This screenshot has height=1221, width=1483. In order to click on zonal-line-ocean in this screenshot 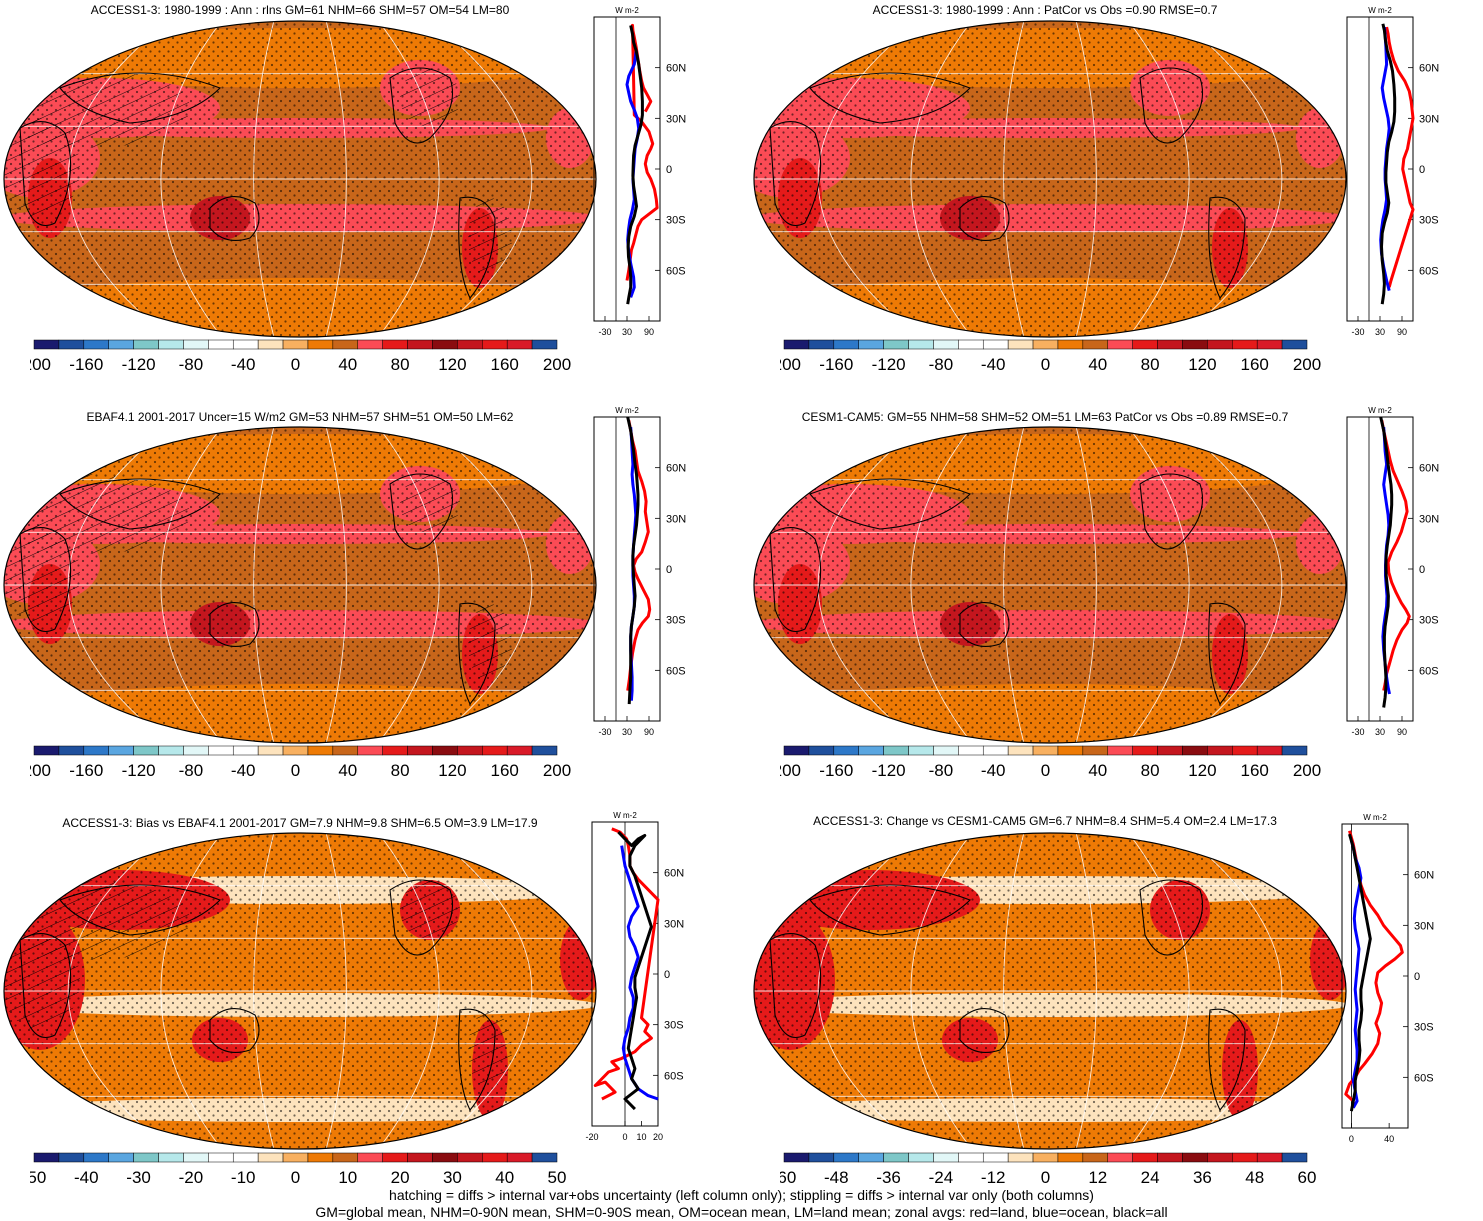, I will do `click(639, 973)`.